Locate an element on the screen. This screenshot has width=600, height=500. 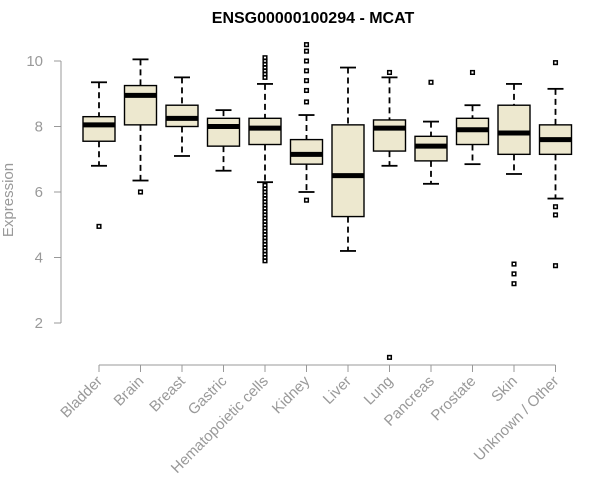
x-tick-label: Breast is located at coordinates (167, 393).